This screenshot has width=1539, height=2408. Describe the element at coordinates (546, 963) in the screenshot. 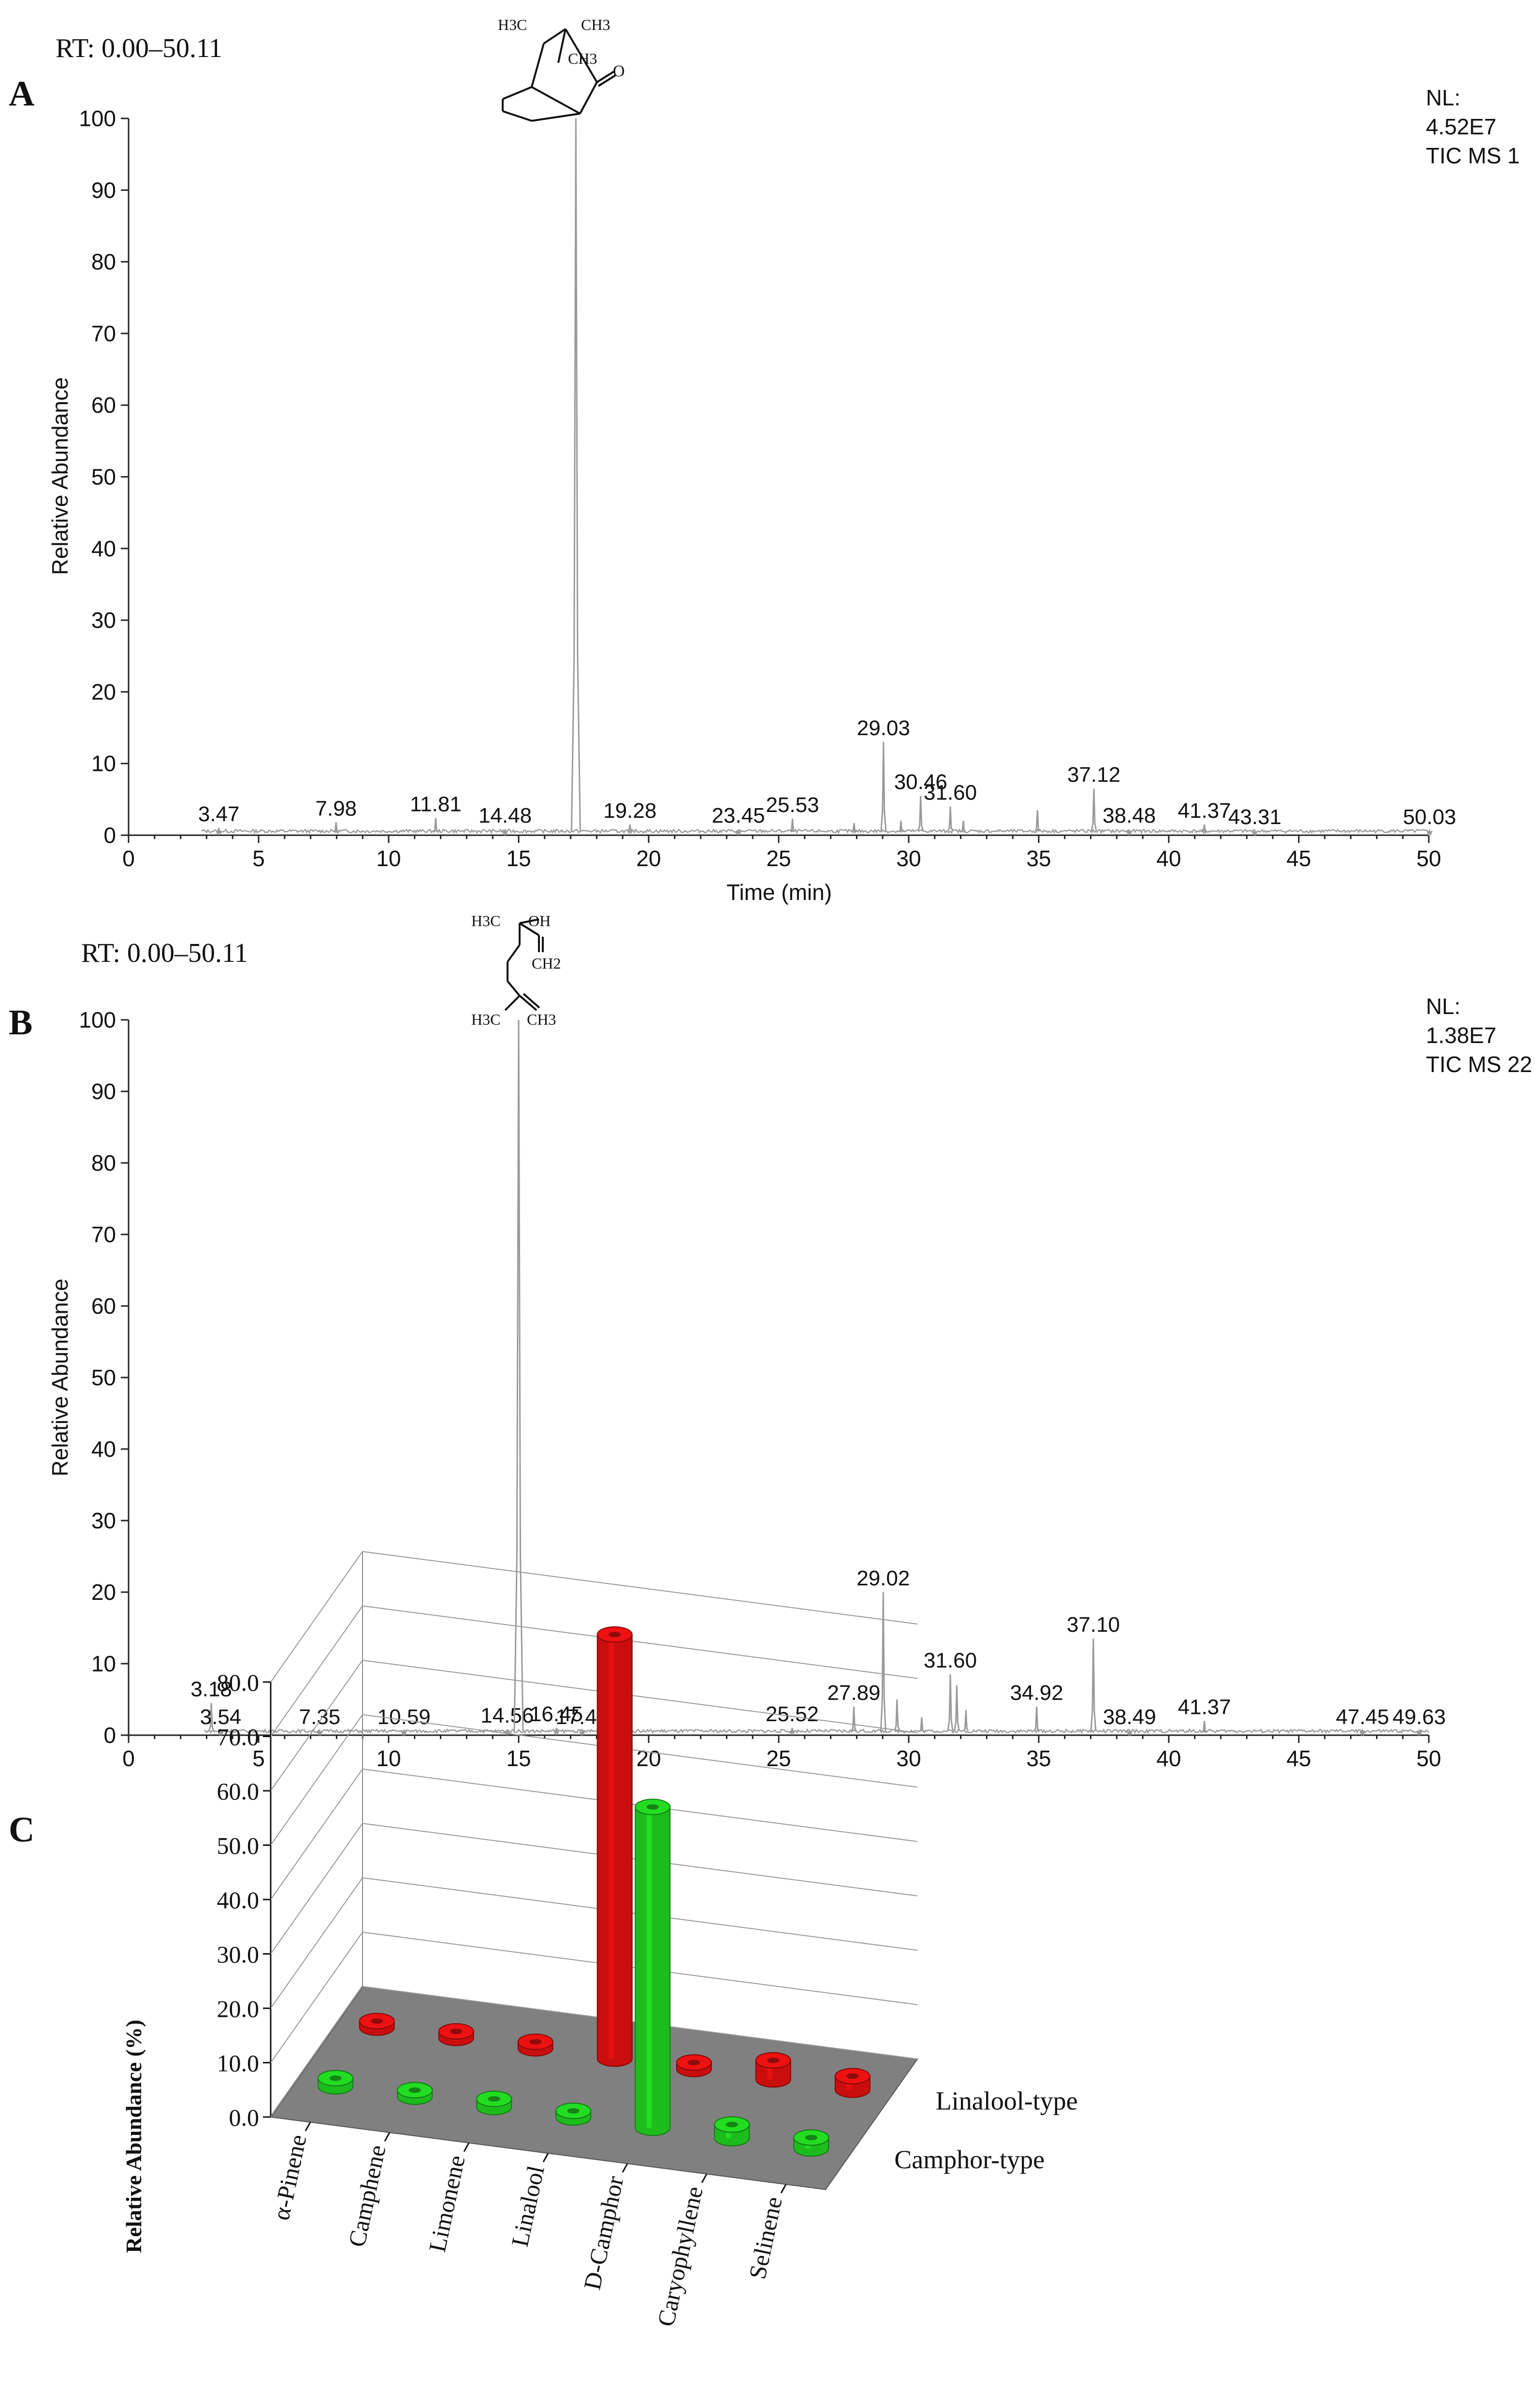

I see `linalool-label-ch2: CH2` at that location.